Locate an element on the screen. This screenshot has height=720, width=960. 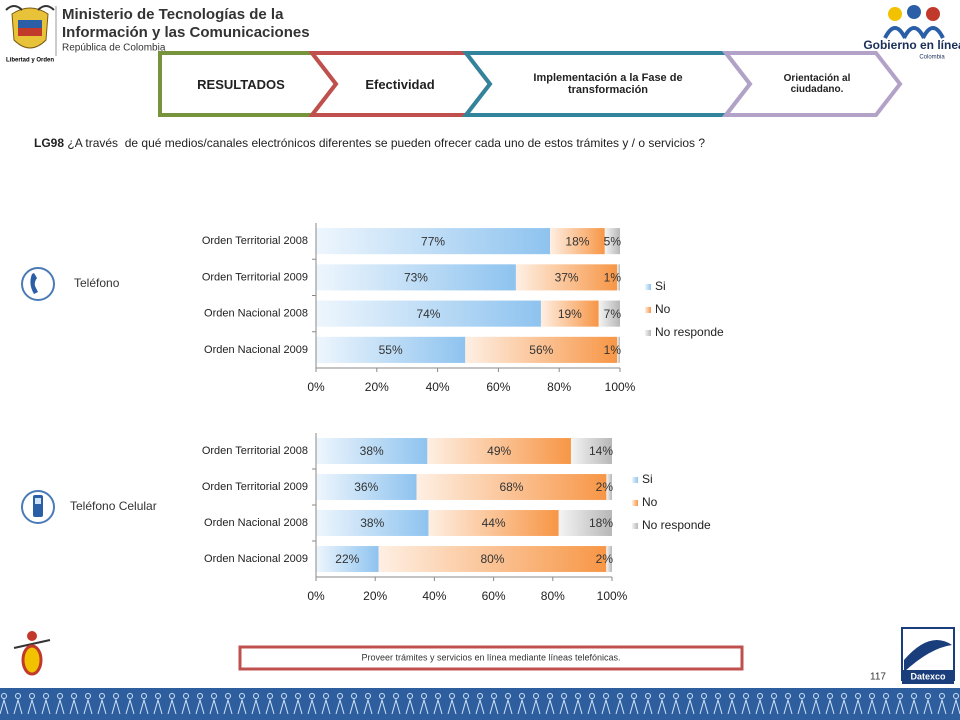
value-label: 37% is located at coordinates (567, 278).